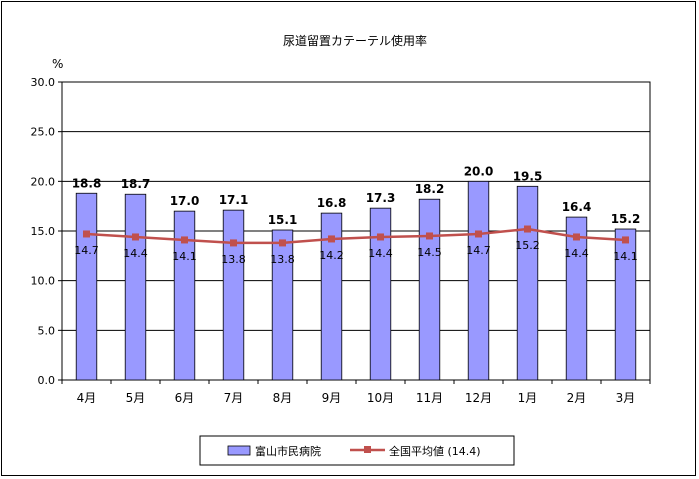 This screenshot has width=699, height=479. What do you see at coordinates (87, 398) in the screenshot?
I see `x-tick-label: 4月` at bounding box center [87, 398].